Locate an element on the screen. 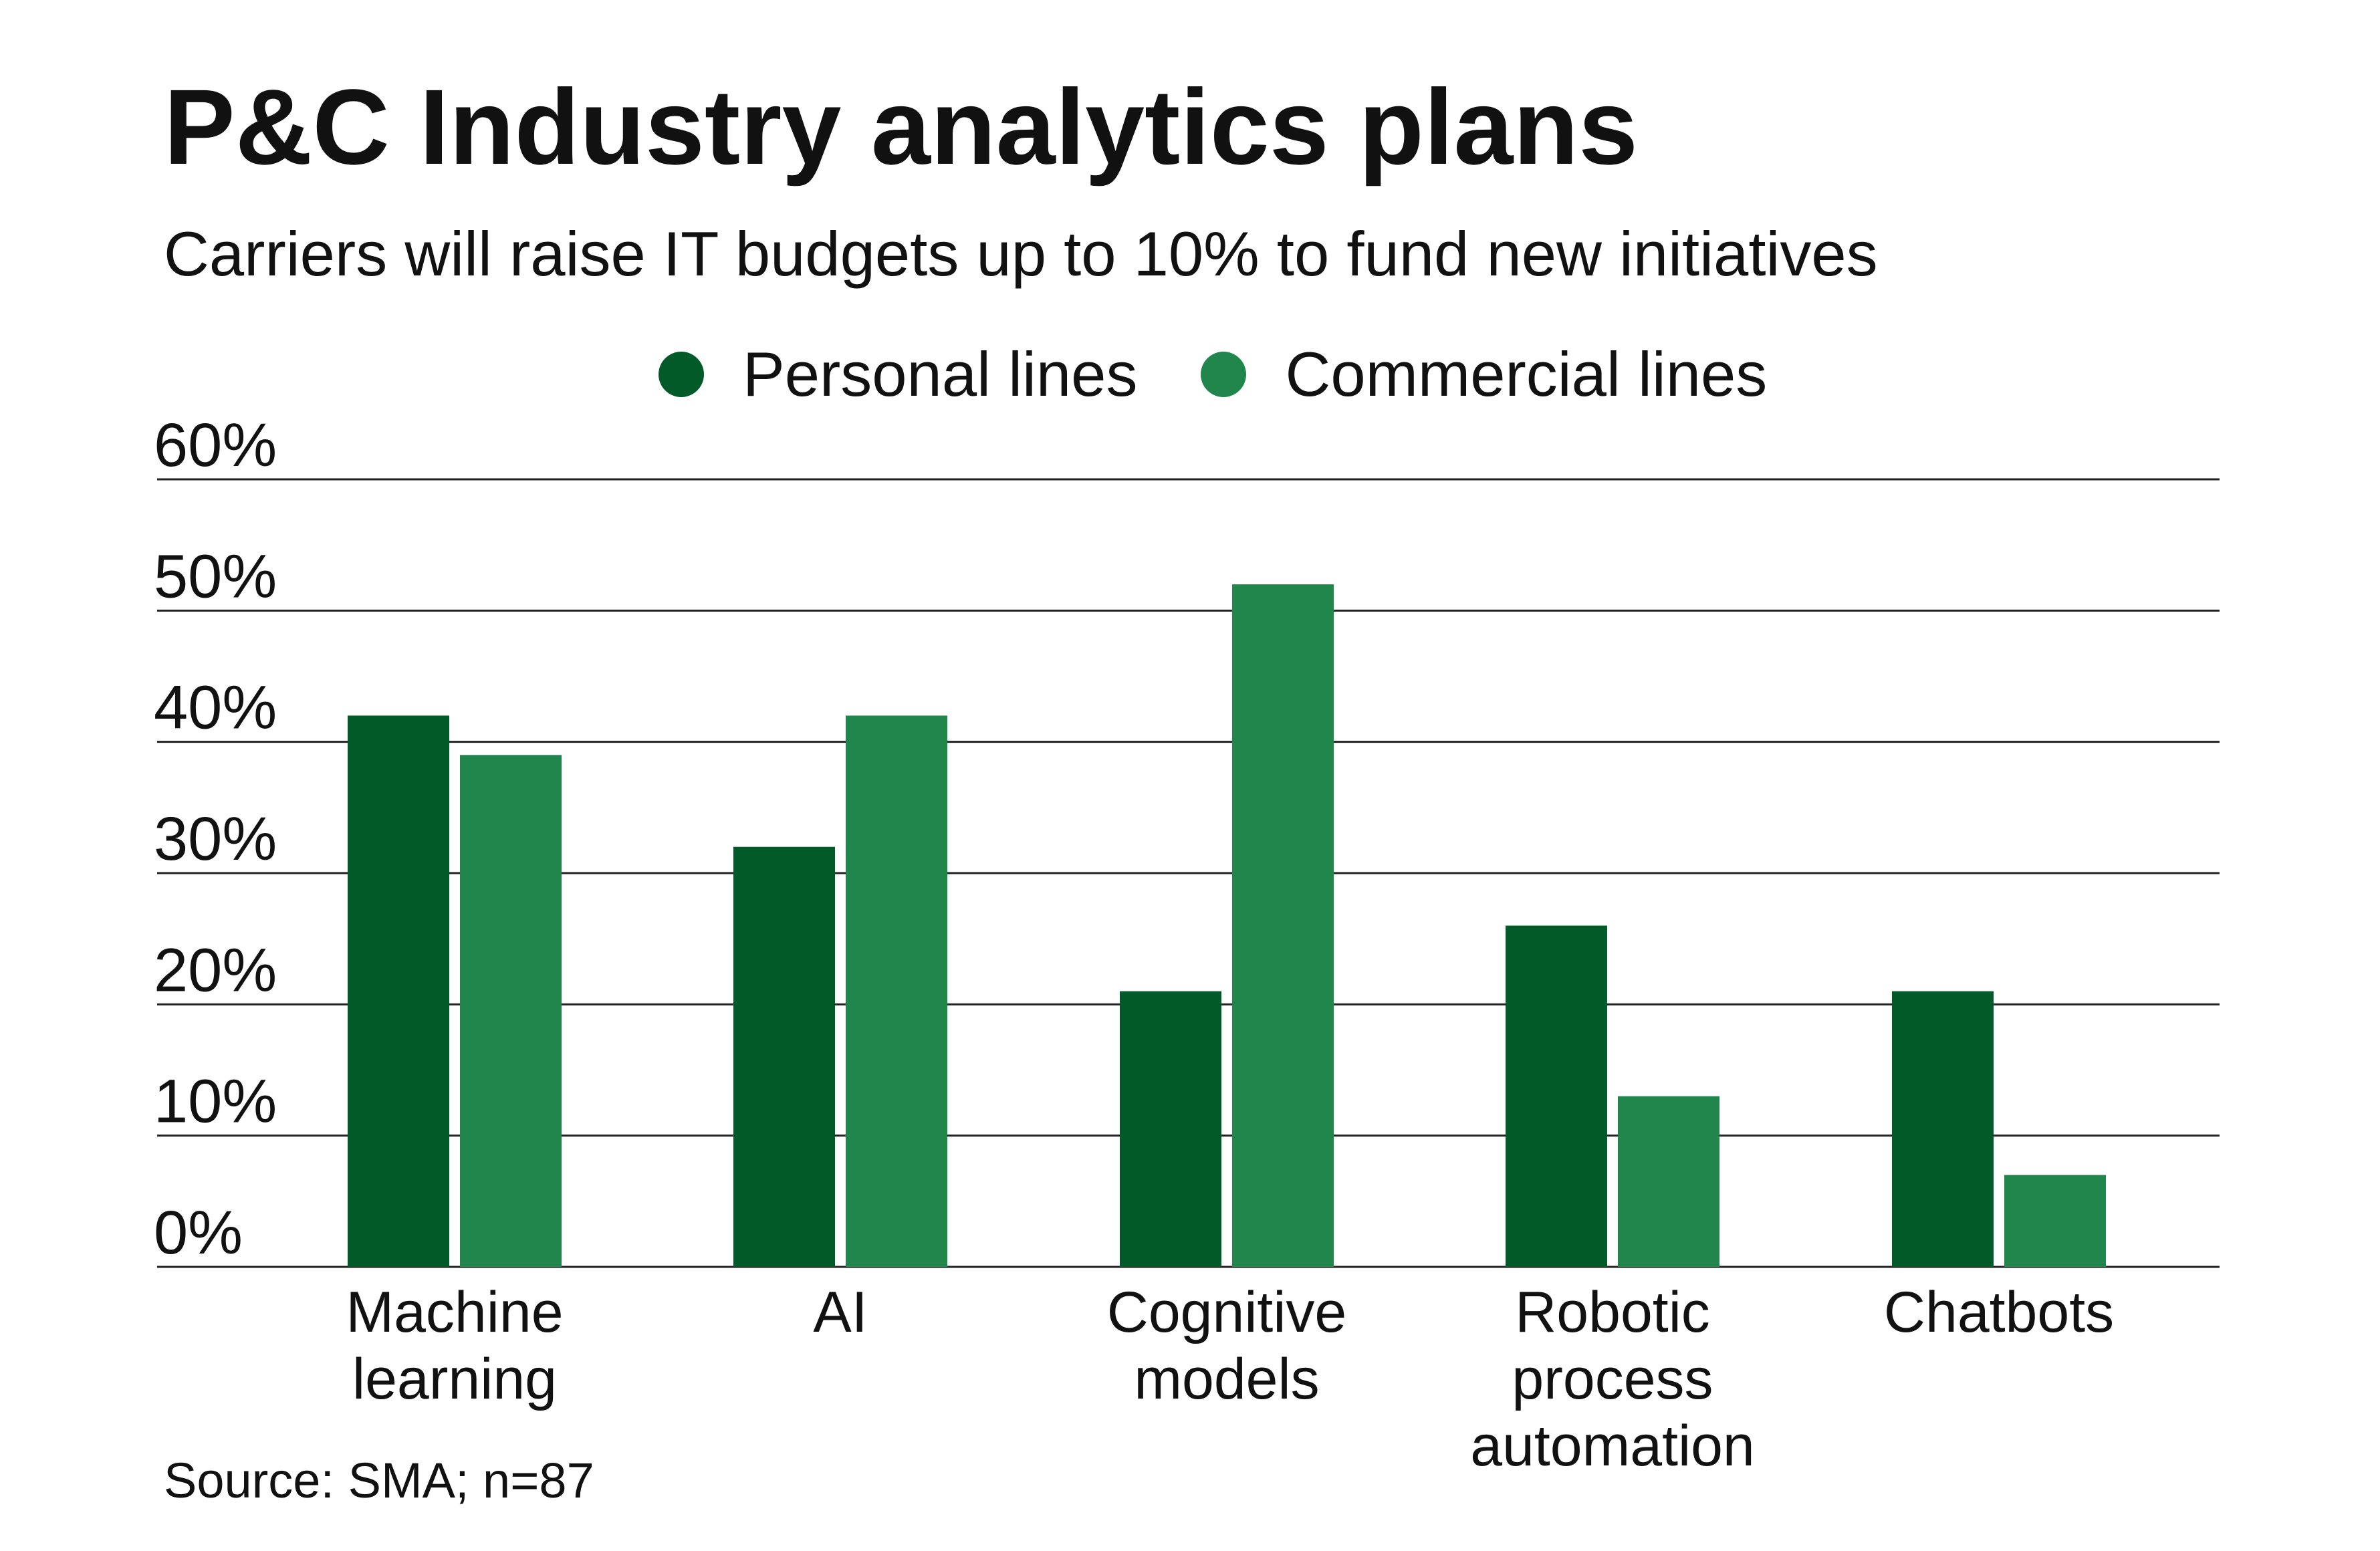 The image size is (2380, 1551). y-tick-label: 40% is located at coordinates (215, 708).